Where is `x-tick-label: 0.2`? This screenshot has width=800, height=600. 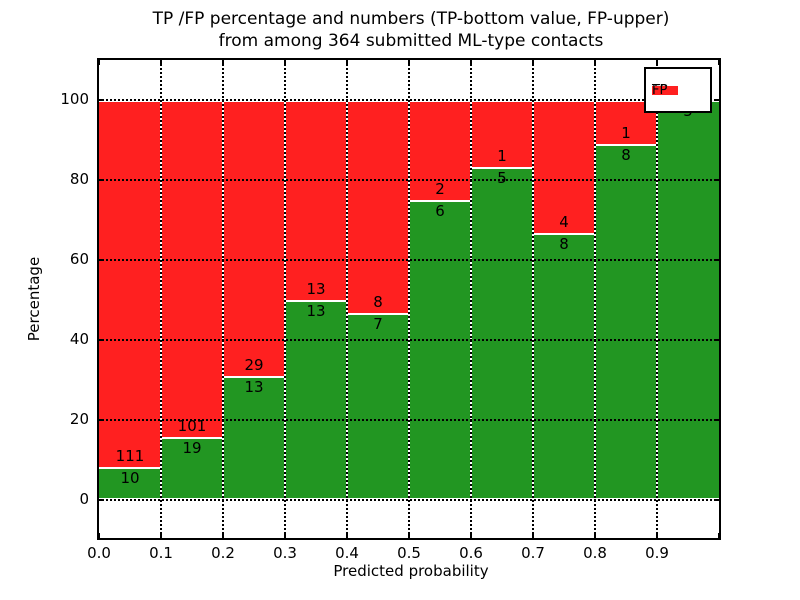
x-tick-label: 0.2 is located at coordinates (223, 553).